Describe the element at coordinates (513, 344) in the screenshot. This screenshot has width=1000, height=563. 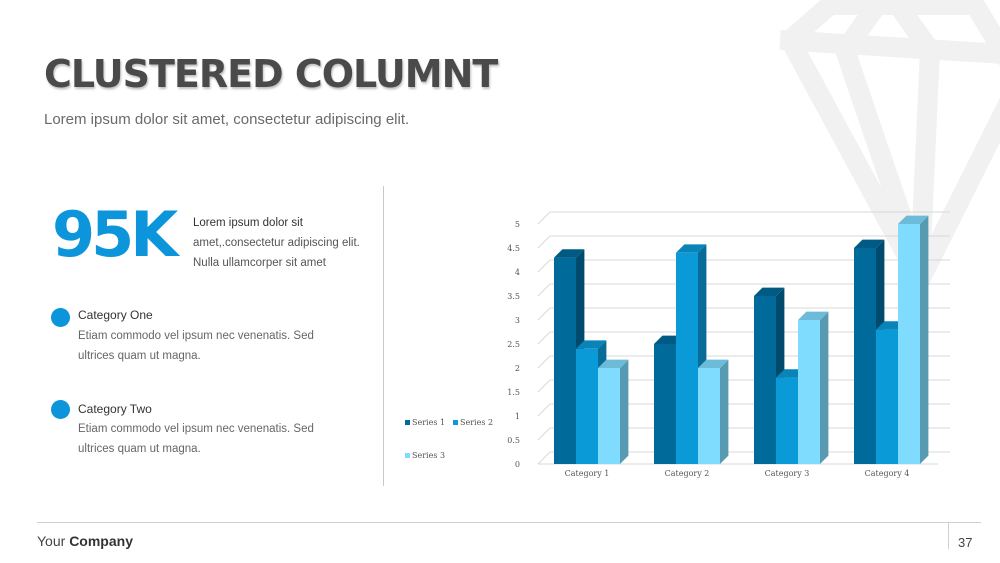
I see `y-tick-label: 2.5` at that location.